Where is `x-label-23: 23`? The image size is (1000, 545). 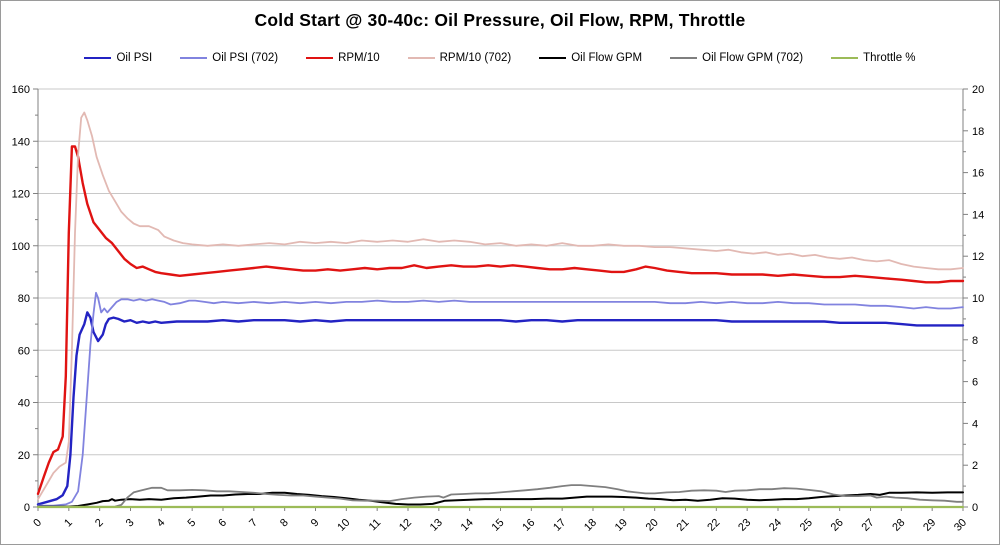 x-label-23: 23 is located at coordinates (744, 525).